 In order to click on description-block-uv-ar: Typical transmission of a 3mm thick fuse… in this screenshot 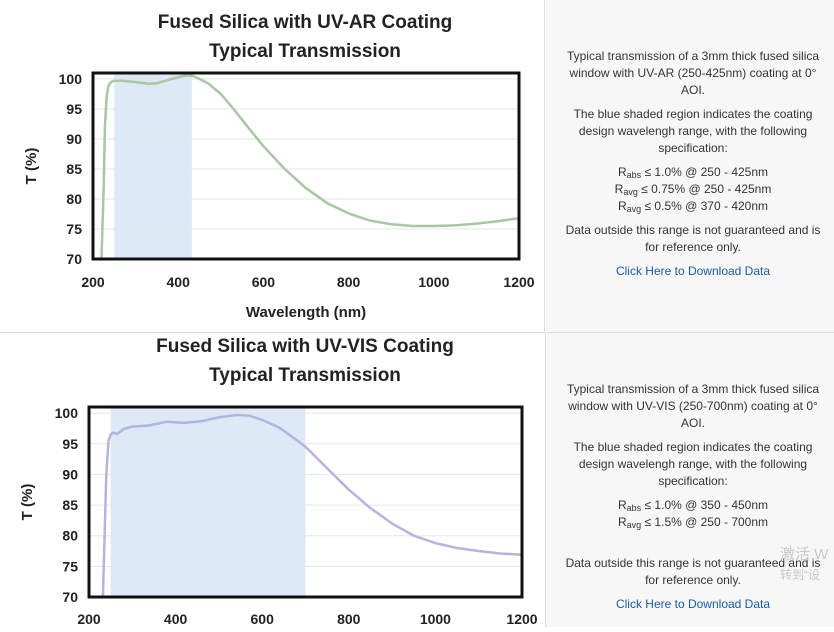, I will do `click(693, 164)`.